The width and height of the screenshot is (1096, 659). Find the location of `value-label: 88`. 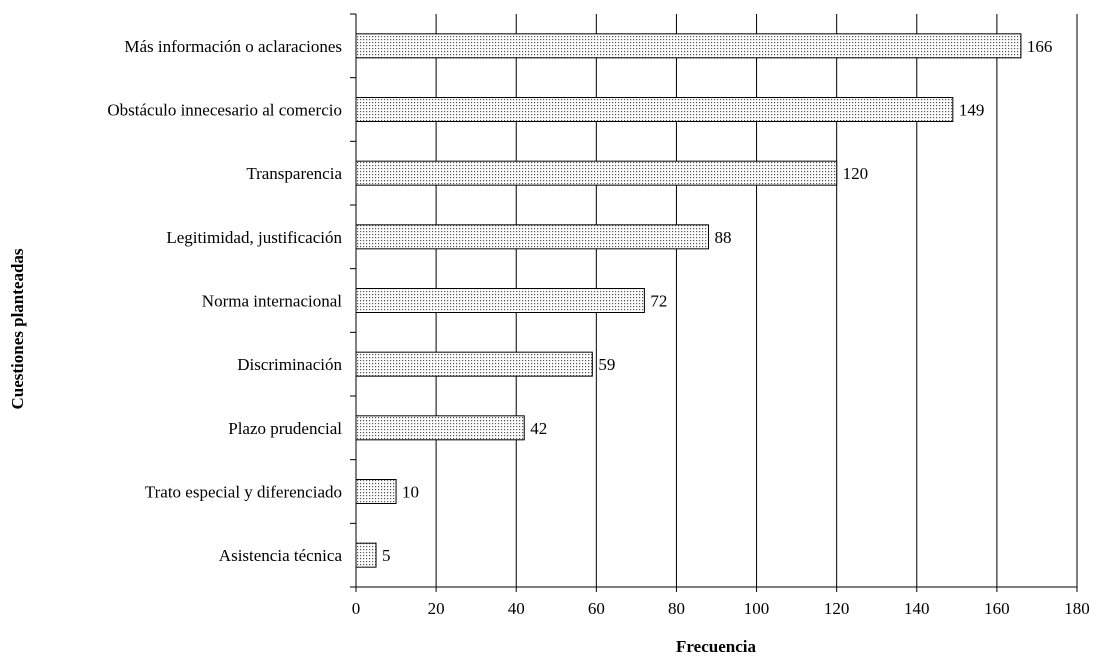

value-label: 88 is located at coordinates (722, 237).